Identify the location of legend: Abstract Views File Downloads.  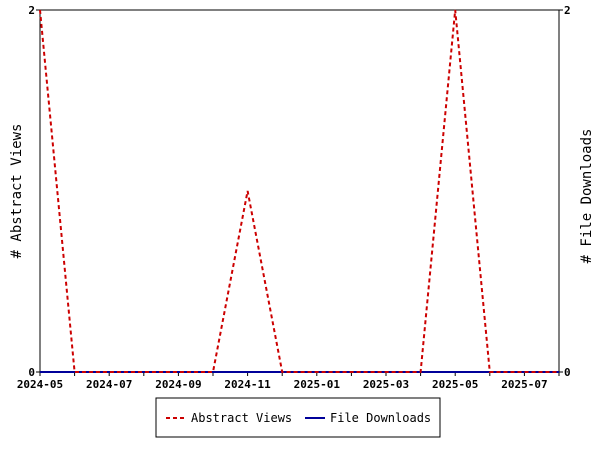
(298, 417).